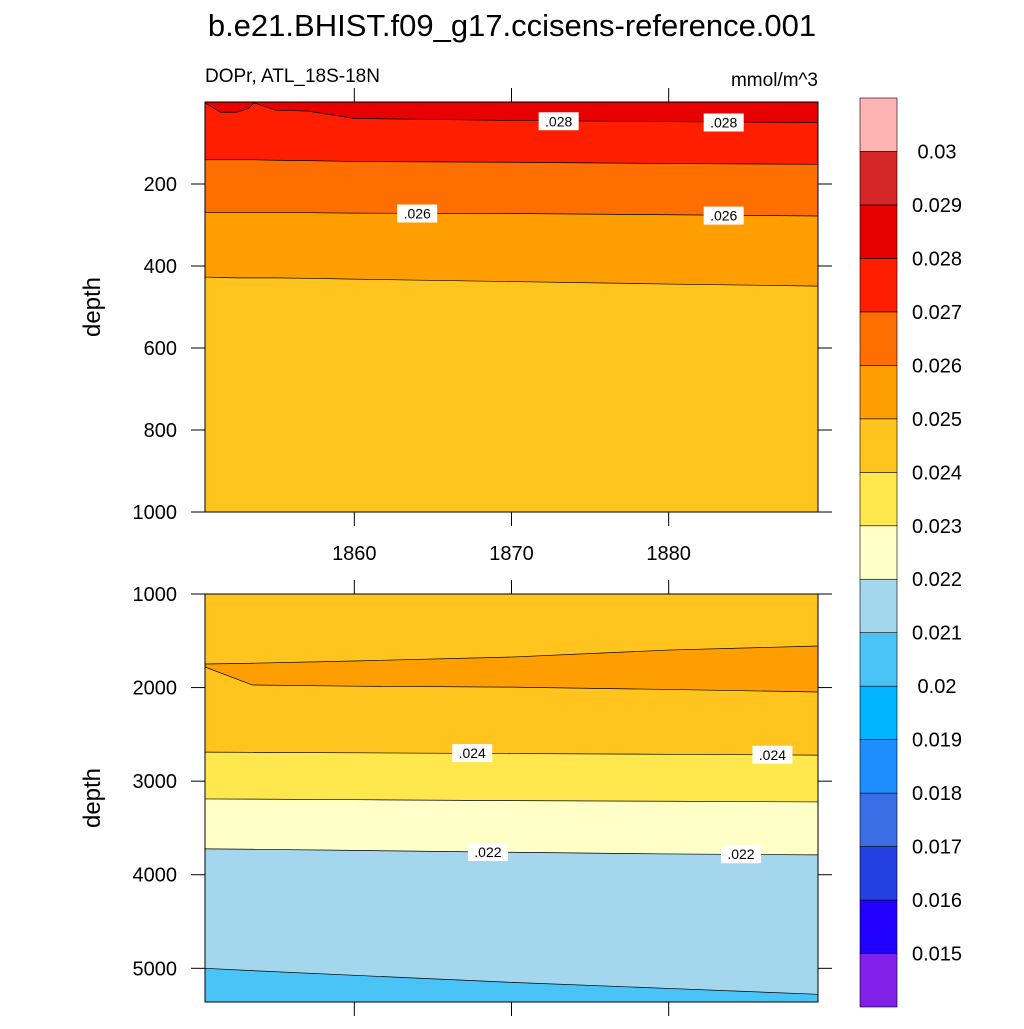  I want to click on subtitle-left: DOPr, ATL_18S-18N, so click(292, 76).